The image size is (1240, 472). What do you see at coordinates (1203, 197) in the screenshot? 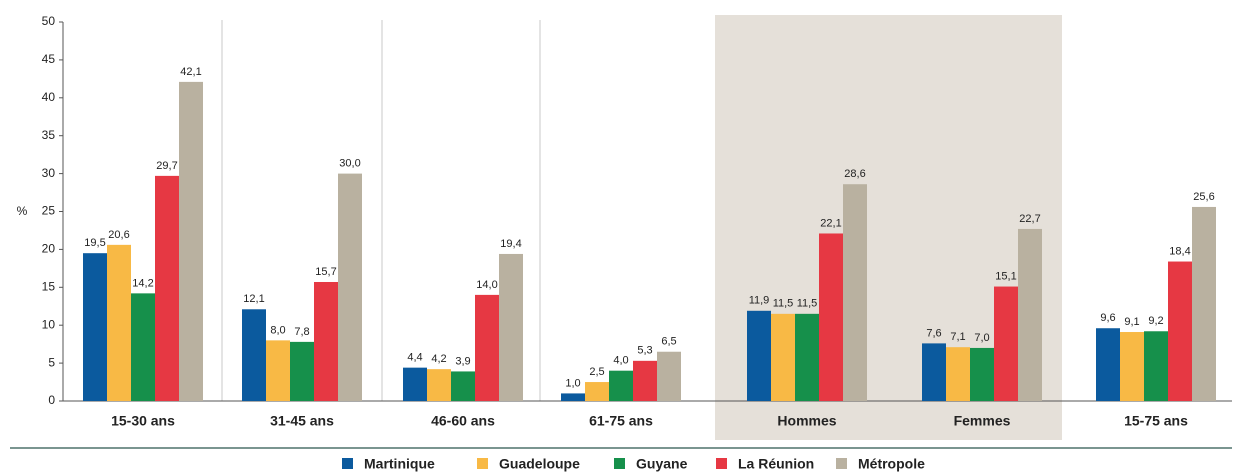
I see `value-label: 25,6` at bounding box center [1203, 197].